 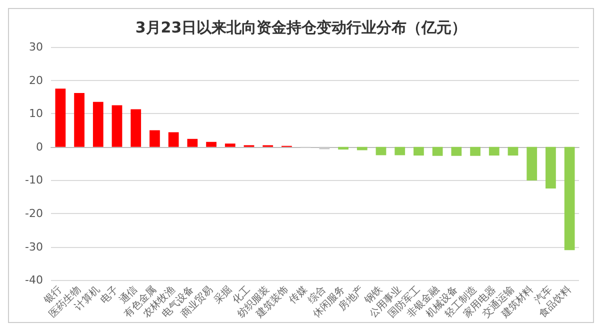 I want to click on y-tick-label: 0, so click(x=39, y=147).